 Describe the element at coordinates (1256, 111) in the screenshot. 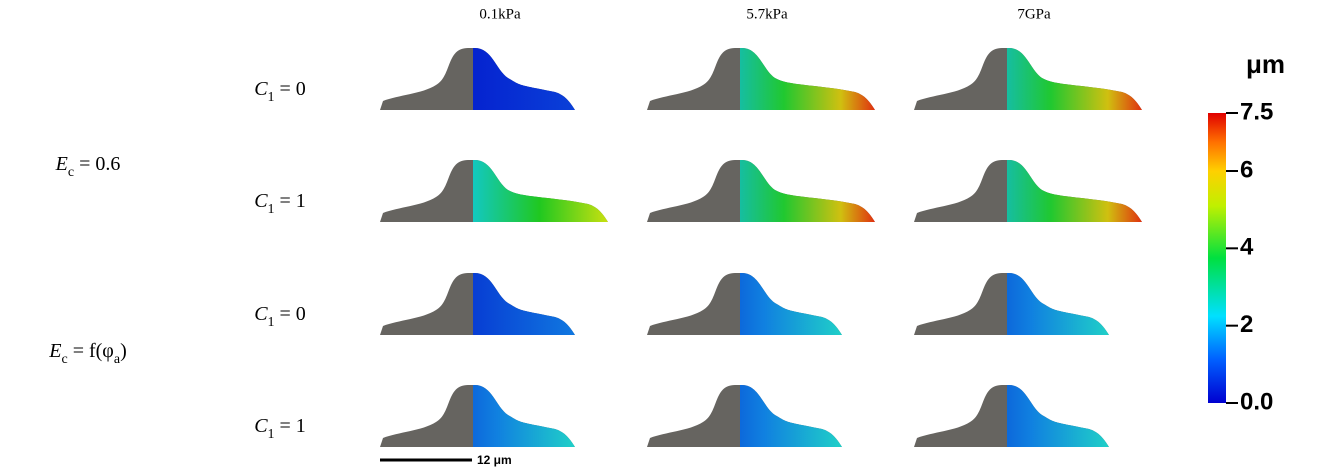

I see `colorbar-tick-label: 7.5` at that location.